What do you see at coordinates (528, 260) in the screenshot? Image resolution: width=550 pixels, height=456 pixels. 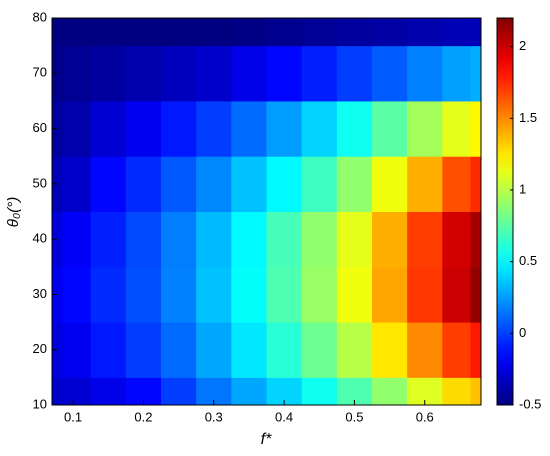 I see `colorbar-tick-label: 0.5` at bounding box center [528, 260].